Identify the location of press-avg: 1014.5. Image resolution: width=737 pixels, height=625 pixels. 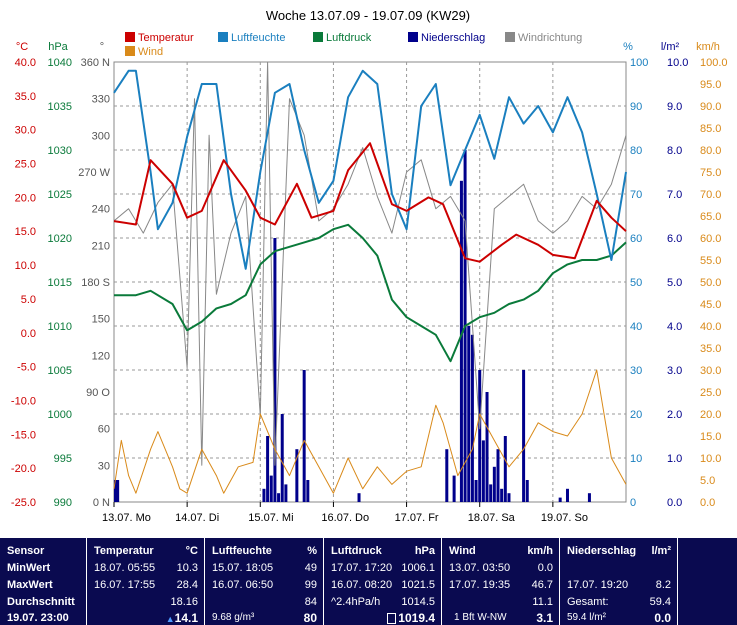
(418, 602).